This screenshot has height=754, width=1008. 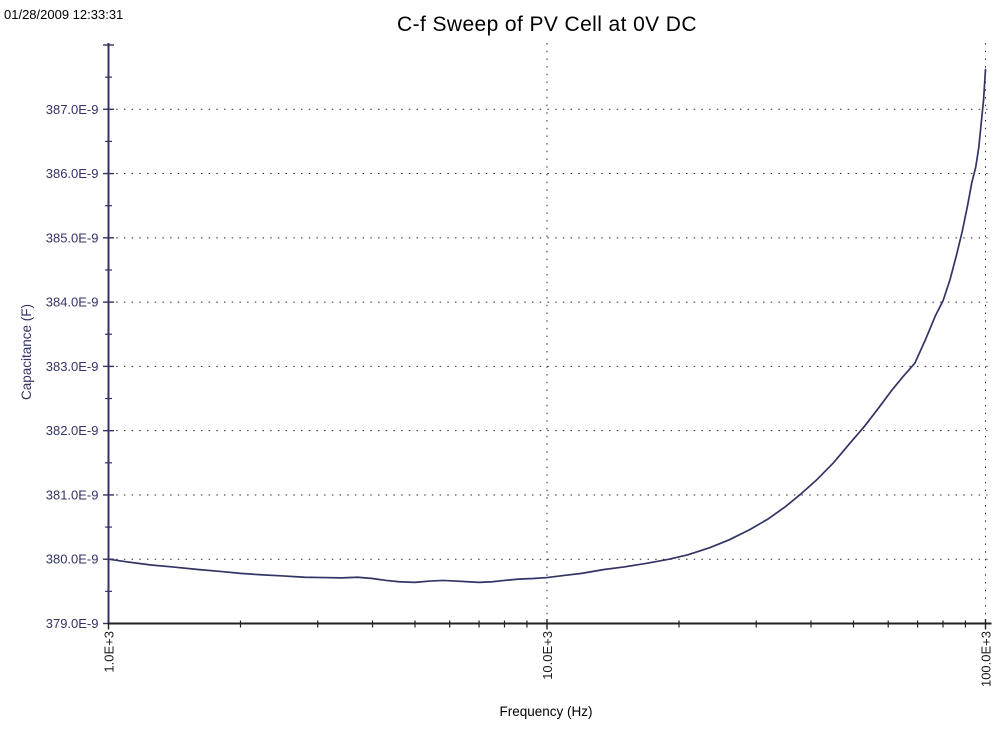 I want to click on y-tick-label: 387.0E-9, so click(x=72, y=109).